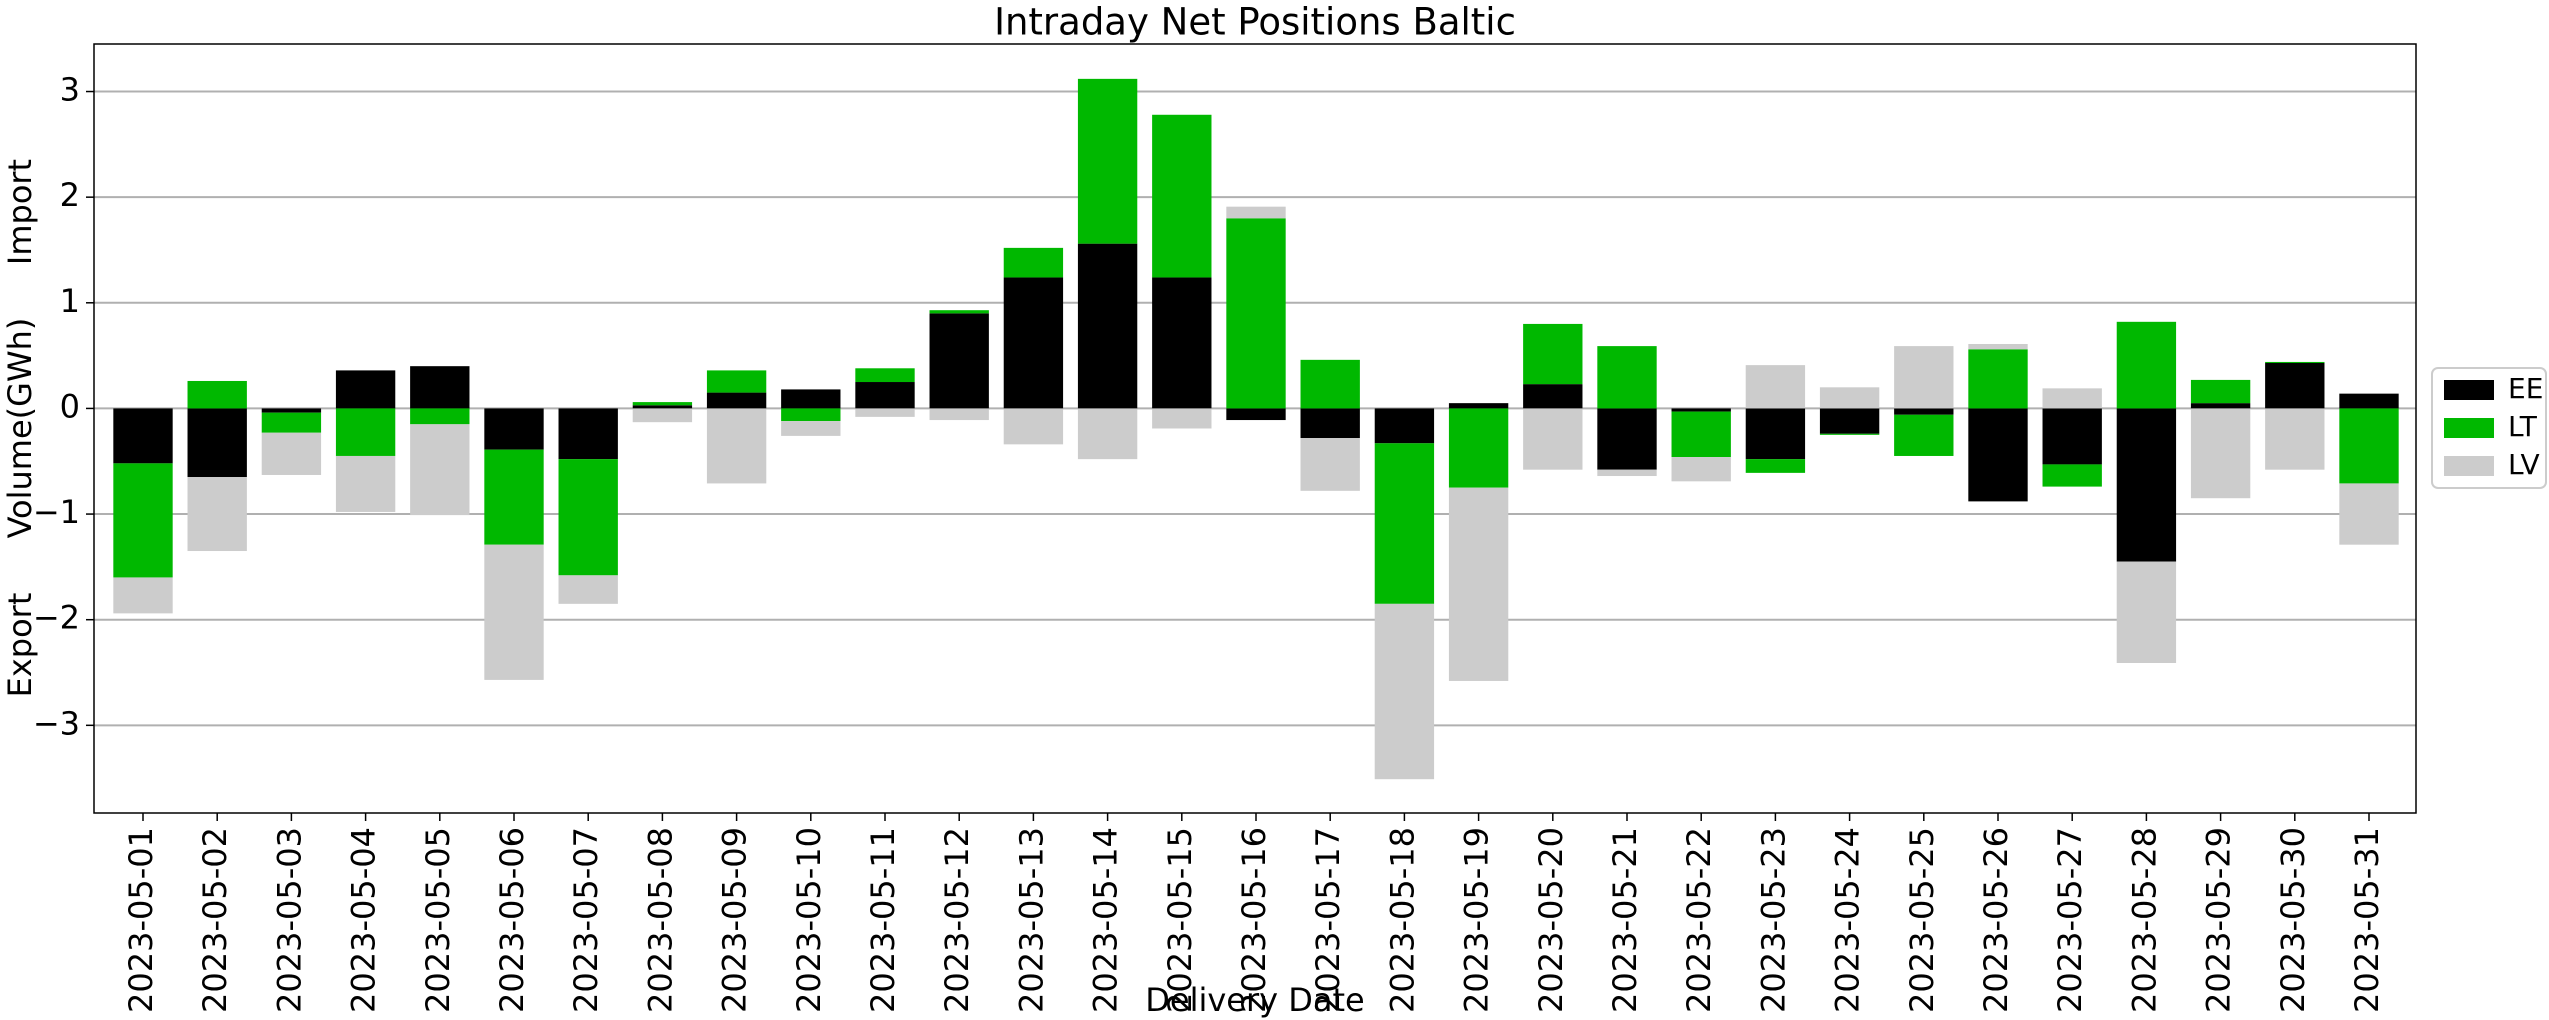  Describe the element at coordinates (1773, 920) in the screenshot. I see `x-tick-label: 2023-05-23` at that location.